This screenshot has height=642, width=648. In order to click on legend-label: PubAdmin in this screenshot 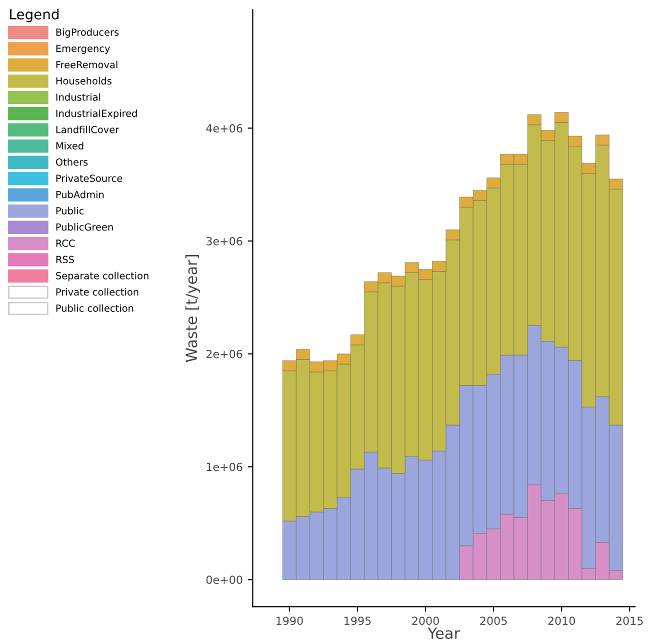, I will do `click(80, 194)`.